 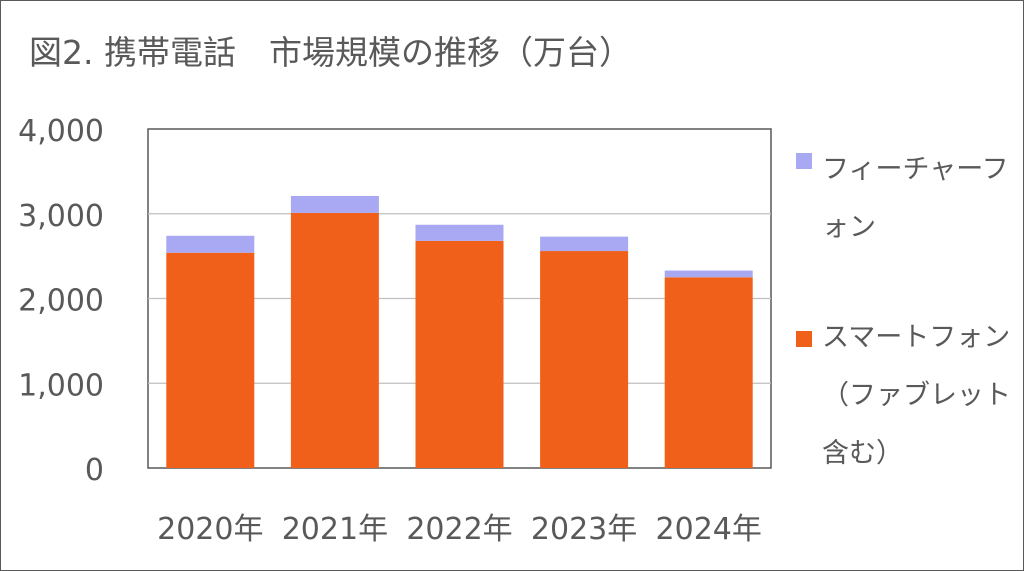 What do you see at coordinates (335, 529) in the screenshot?
I see `x-tick-label: 2021年` at bounding box center [335, 529].